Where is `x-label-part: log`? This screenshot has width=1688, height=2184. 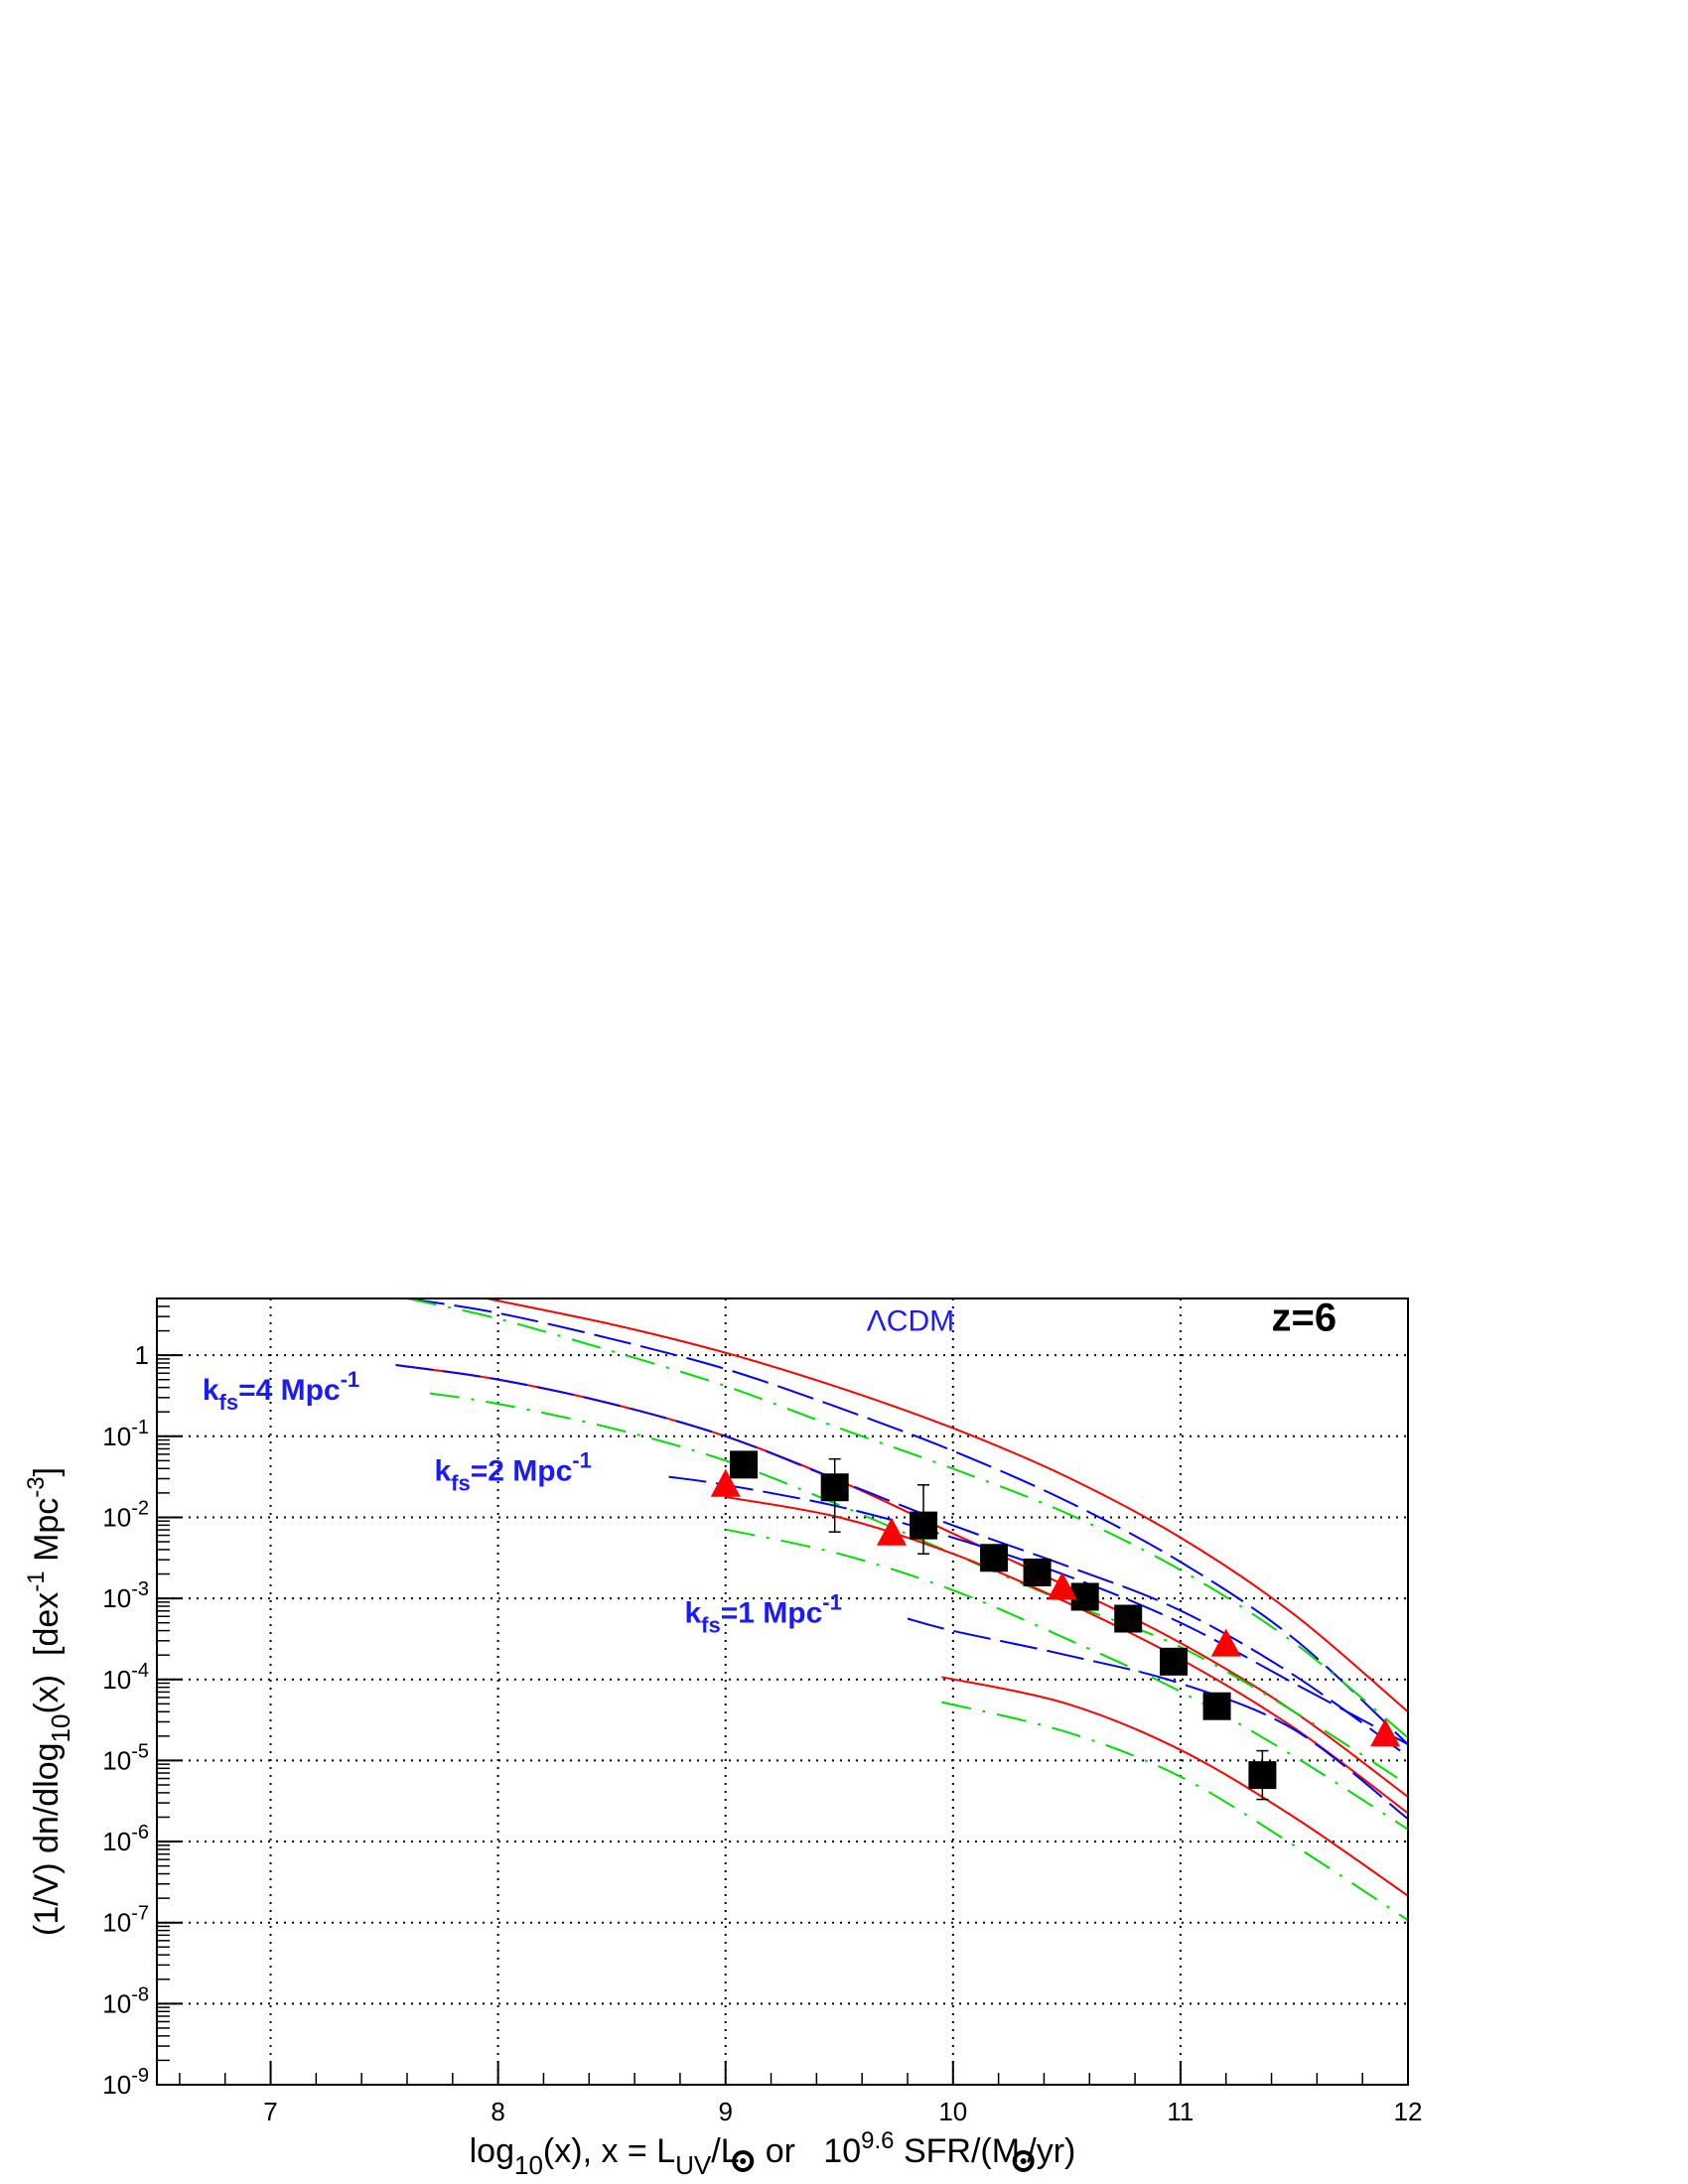
x-label-part: log is located at coordinates (492, 2151).